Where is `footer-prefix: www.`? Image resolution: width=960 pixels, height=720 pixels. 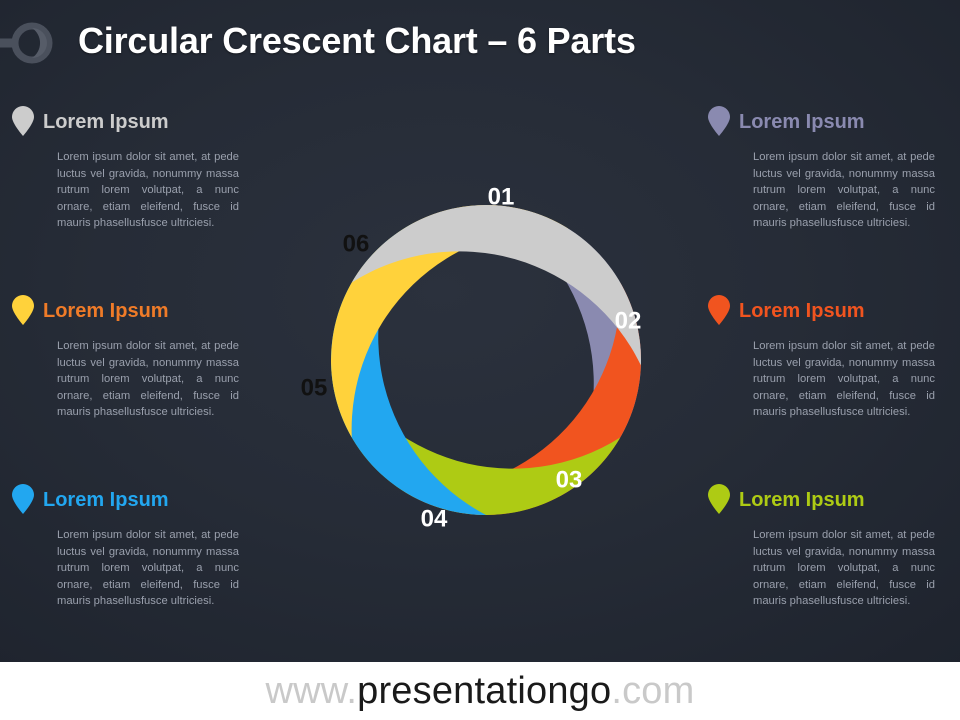
footer-prefix: www. is located at coordinates (311, 691).